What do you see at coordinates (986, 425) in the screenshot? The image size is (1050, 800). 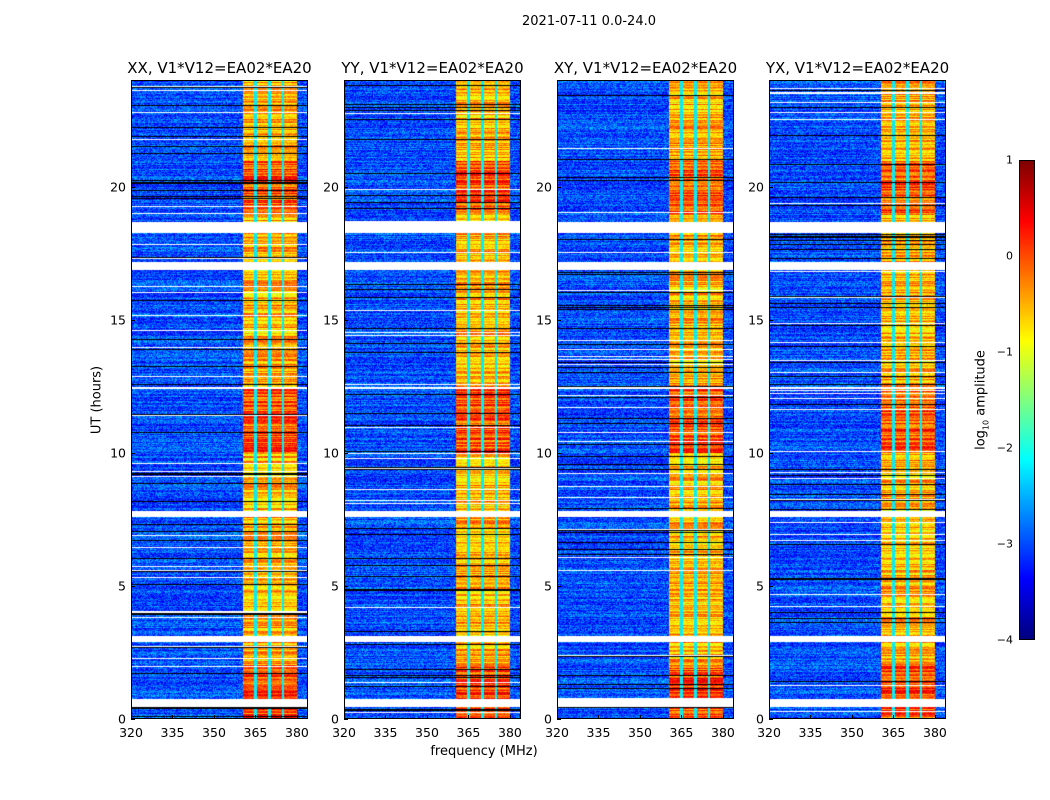 I see `colorbar-label-sub: 10` at bounding box center [986, 425].